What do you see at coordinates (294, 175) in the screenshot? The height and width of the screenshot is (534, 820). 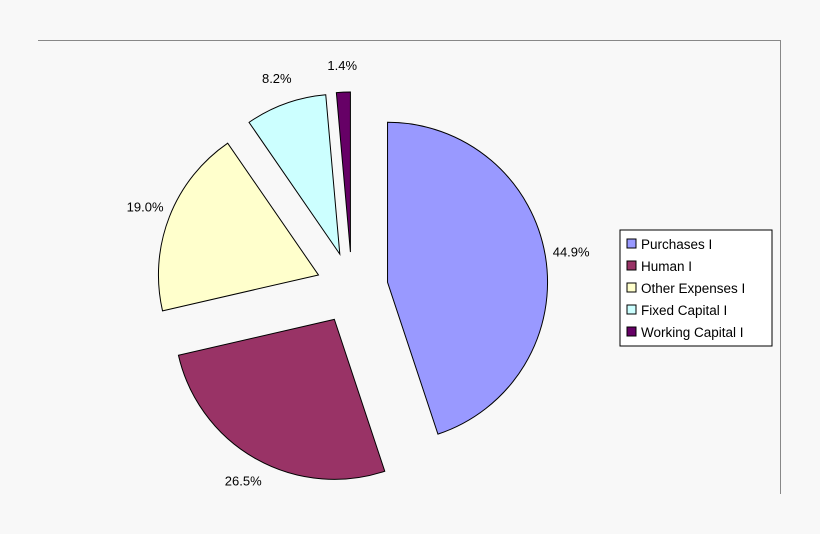 I see `pie-slice-fixed-capital` at bounding box center [294, 175].